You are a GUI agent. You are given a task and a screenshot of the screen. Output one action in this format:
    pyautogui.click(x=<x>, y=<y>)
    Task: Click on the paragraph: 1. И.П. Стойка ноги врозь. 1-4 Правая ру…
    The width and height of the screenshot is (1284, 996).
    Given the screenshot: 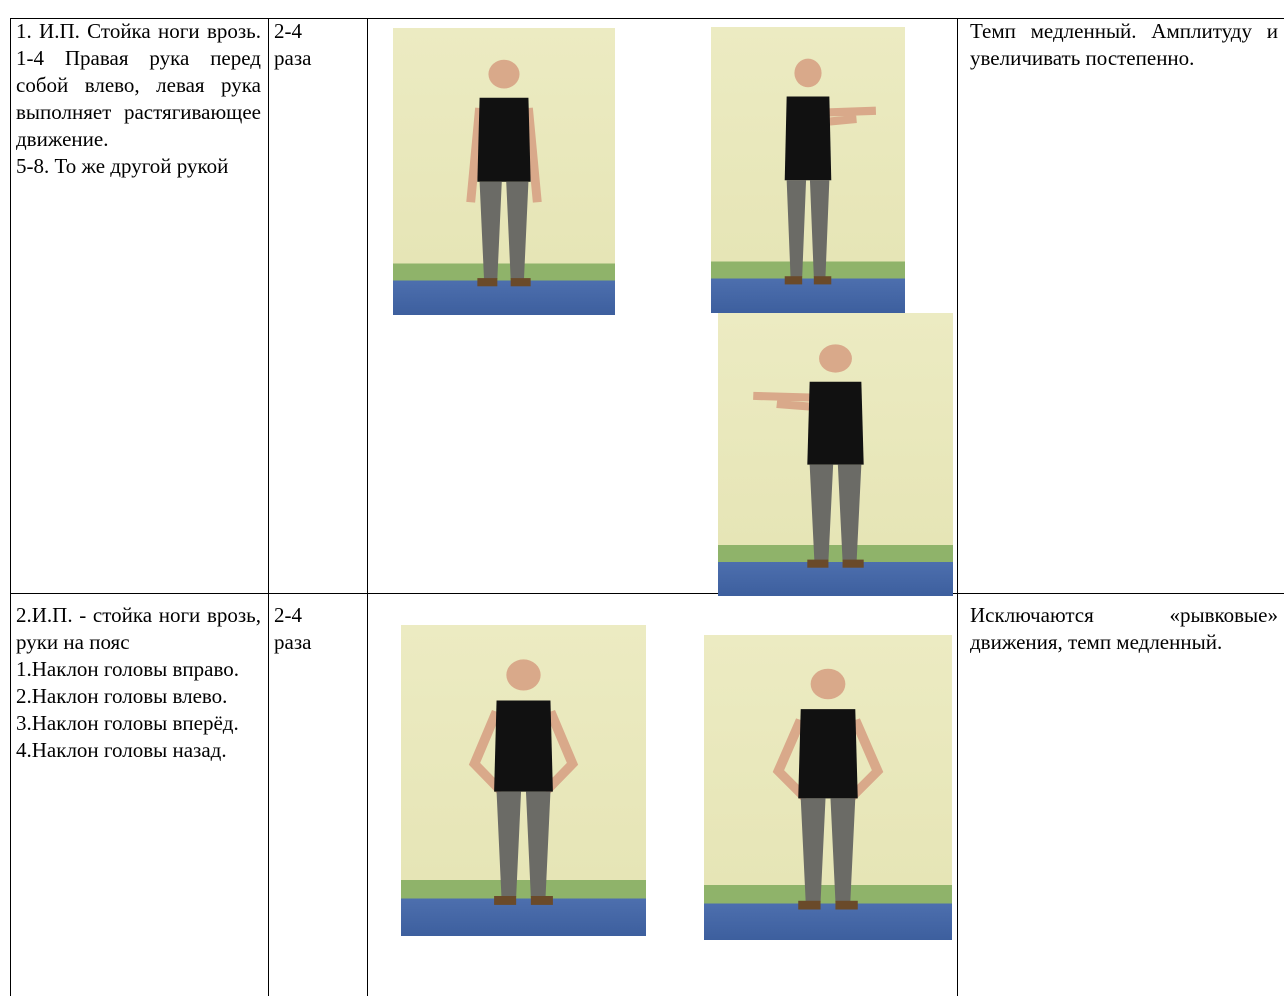 What is the action you would take?
    pyautogui.click(x=138, y=85)
    